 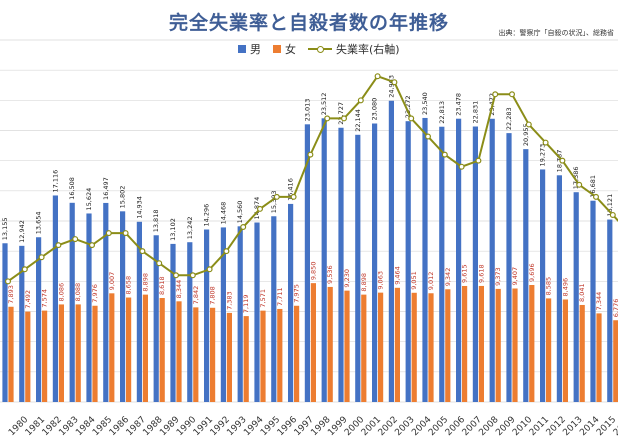 I want to click on legend-swatch-unemployment, so click(x=320, y=49).